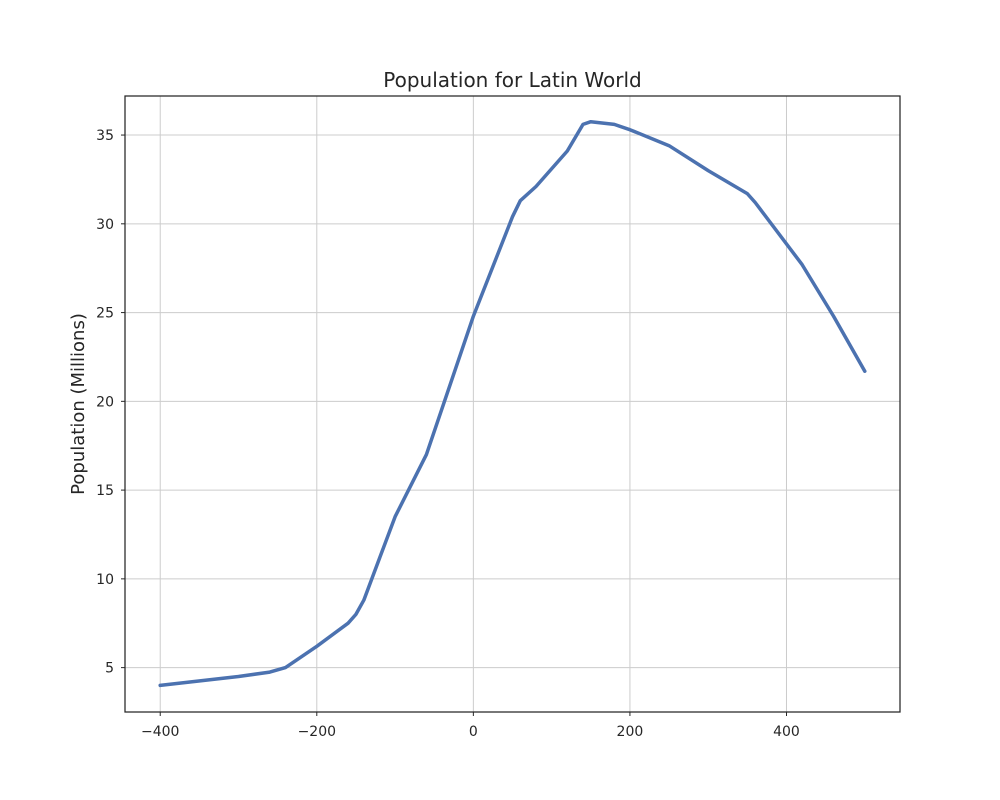  What do you see at coordinates (473, 732) in the screenshot?
I see `x-tick-label: 0` at bounding box center [473, 732].